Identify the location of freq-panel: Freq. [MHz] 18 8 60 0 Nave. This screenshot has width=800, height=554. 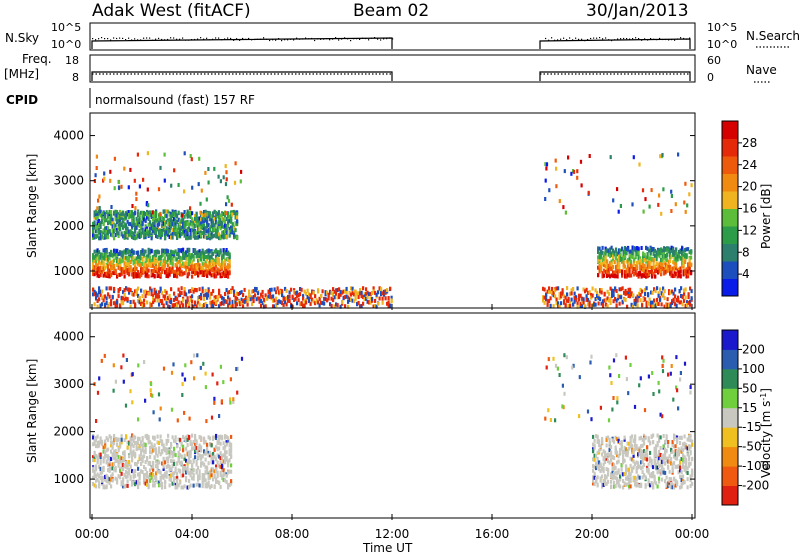
(390, 68).